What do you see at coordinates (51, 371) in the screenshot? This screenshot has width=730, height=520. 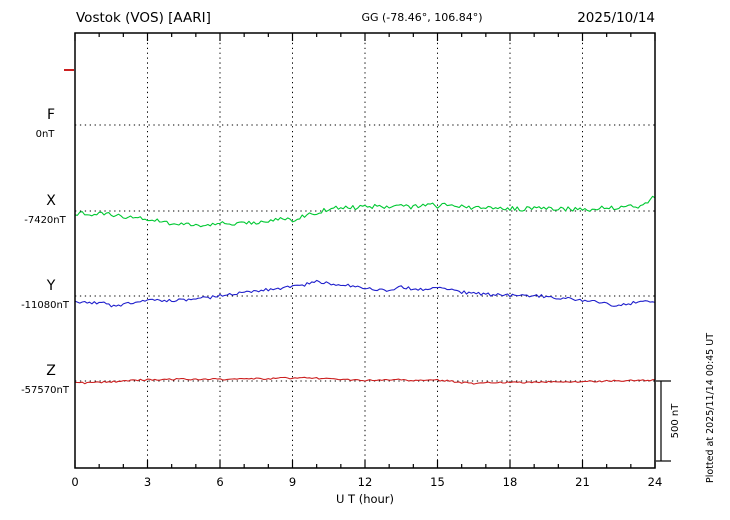 I see `component-letter-Z: Z` at bounding box center [51, 371].